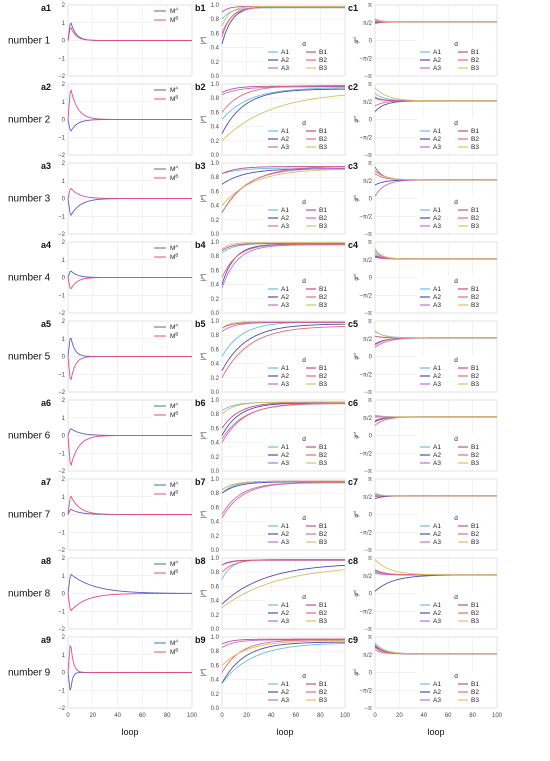 The height and width of the screenshot is (761, 550). What do you see at coordinates (215, 178) in the screenshot?
I see `y-tick-label: 0.8` at bounding box center [215, 178].